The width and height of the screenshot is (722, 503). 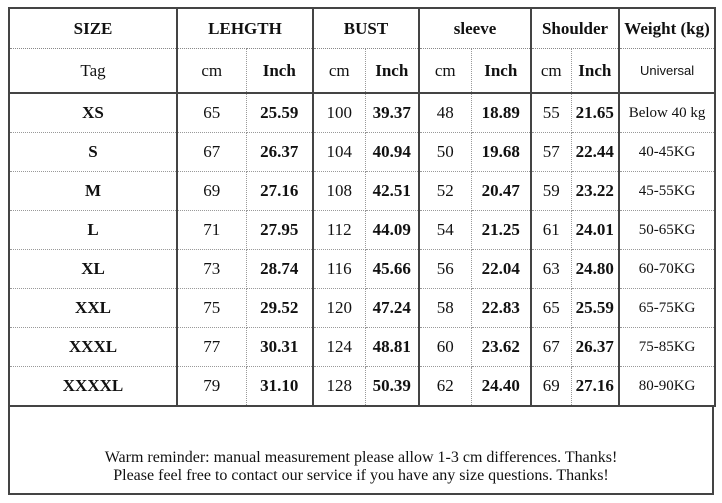 What do you see at coordinates (595, 386) in the screenshot?
I see `cell-sh-in: 27.16` at bounding box center [595, 386].